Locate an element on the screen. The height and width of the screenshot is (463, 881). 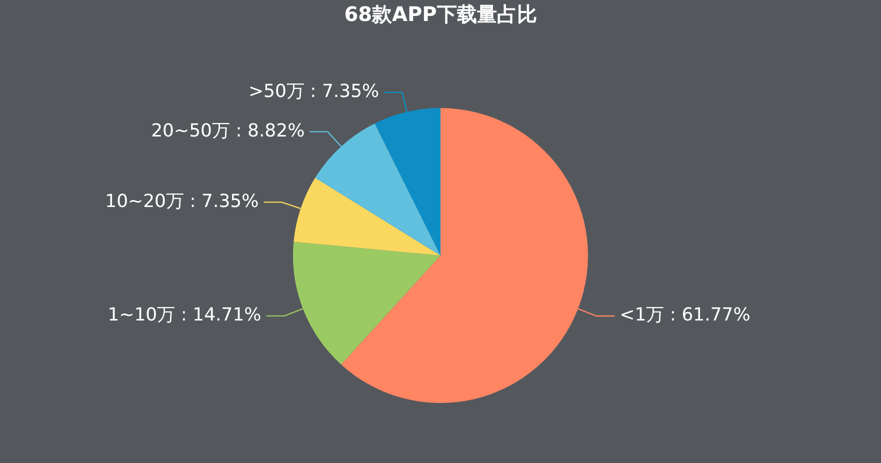
slice-label: >50万 : 7.35% is located at coordinates (314, 91).